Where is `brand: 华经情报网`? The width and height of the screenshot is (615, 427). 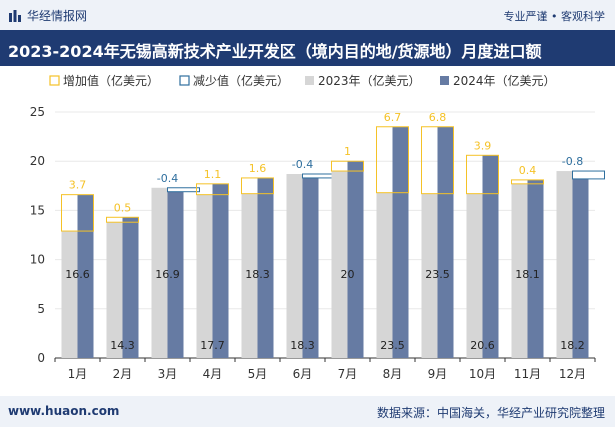 brand: 华经情报网 is located at coordinates (47, 15).